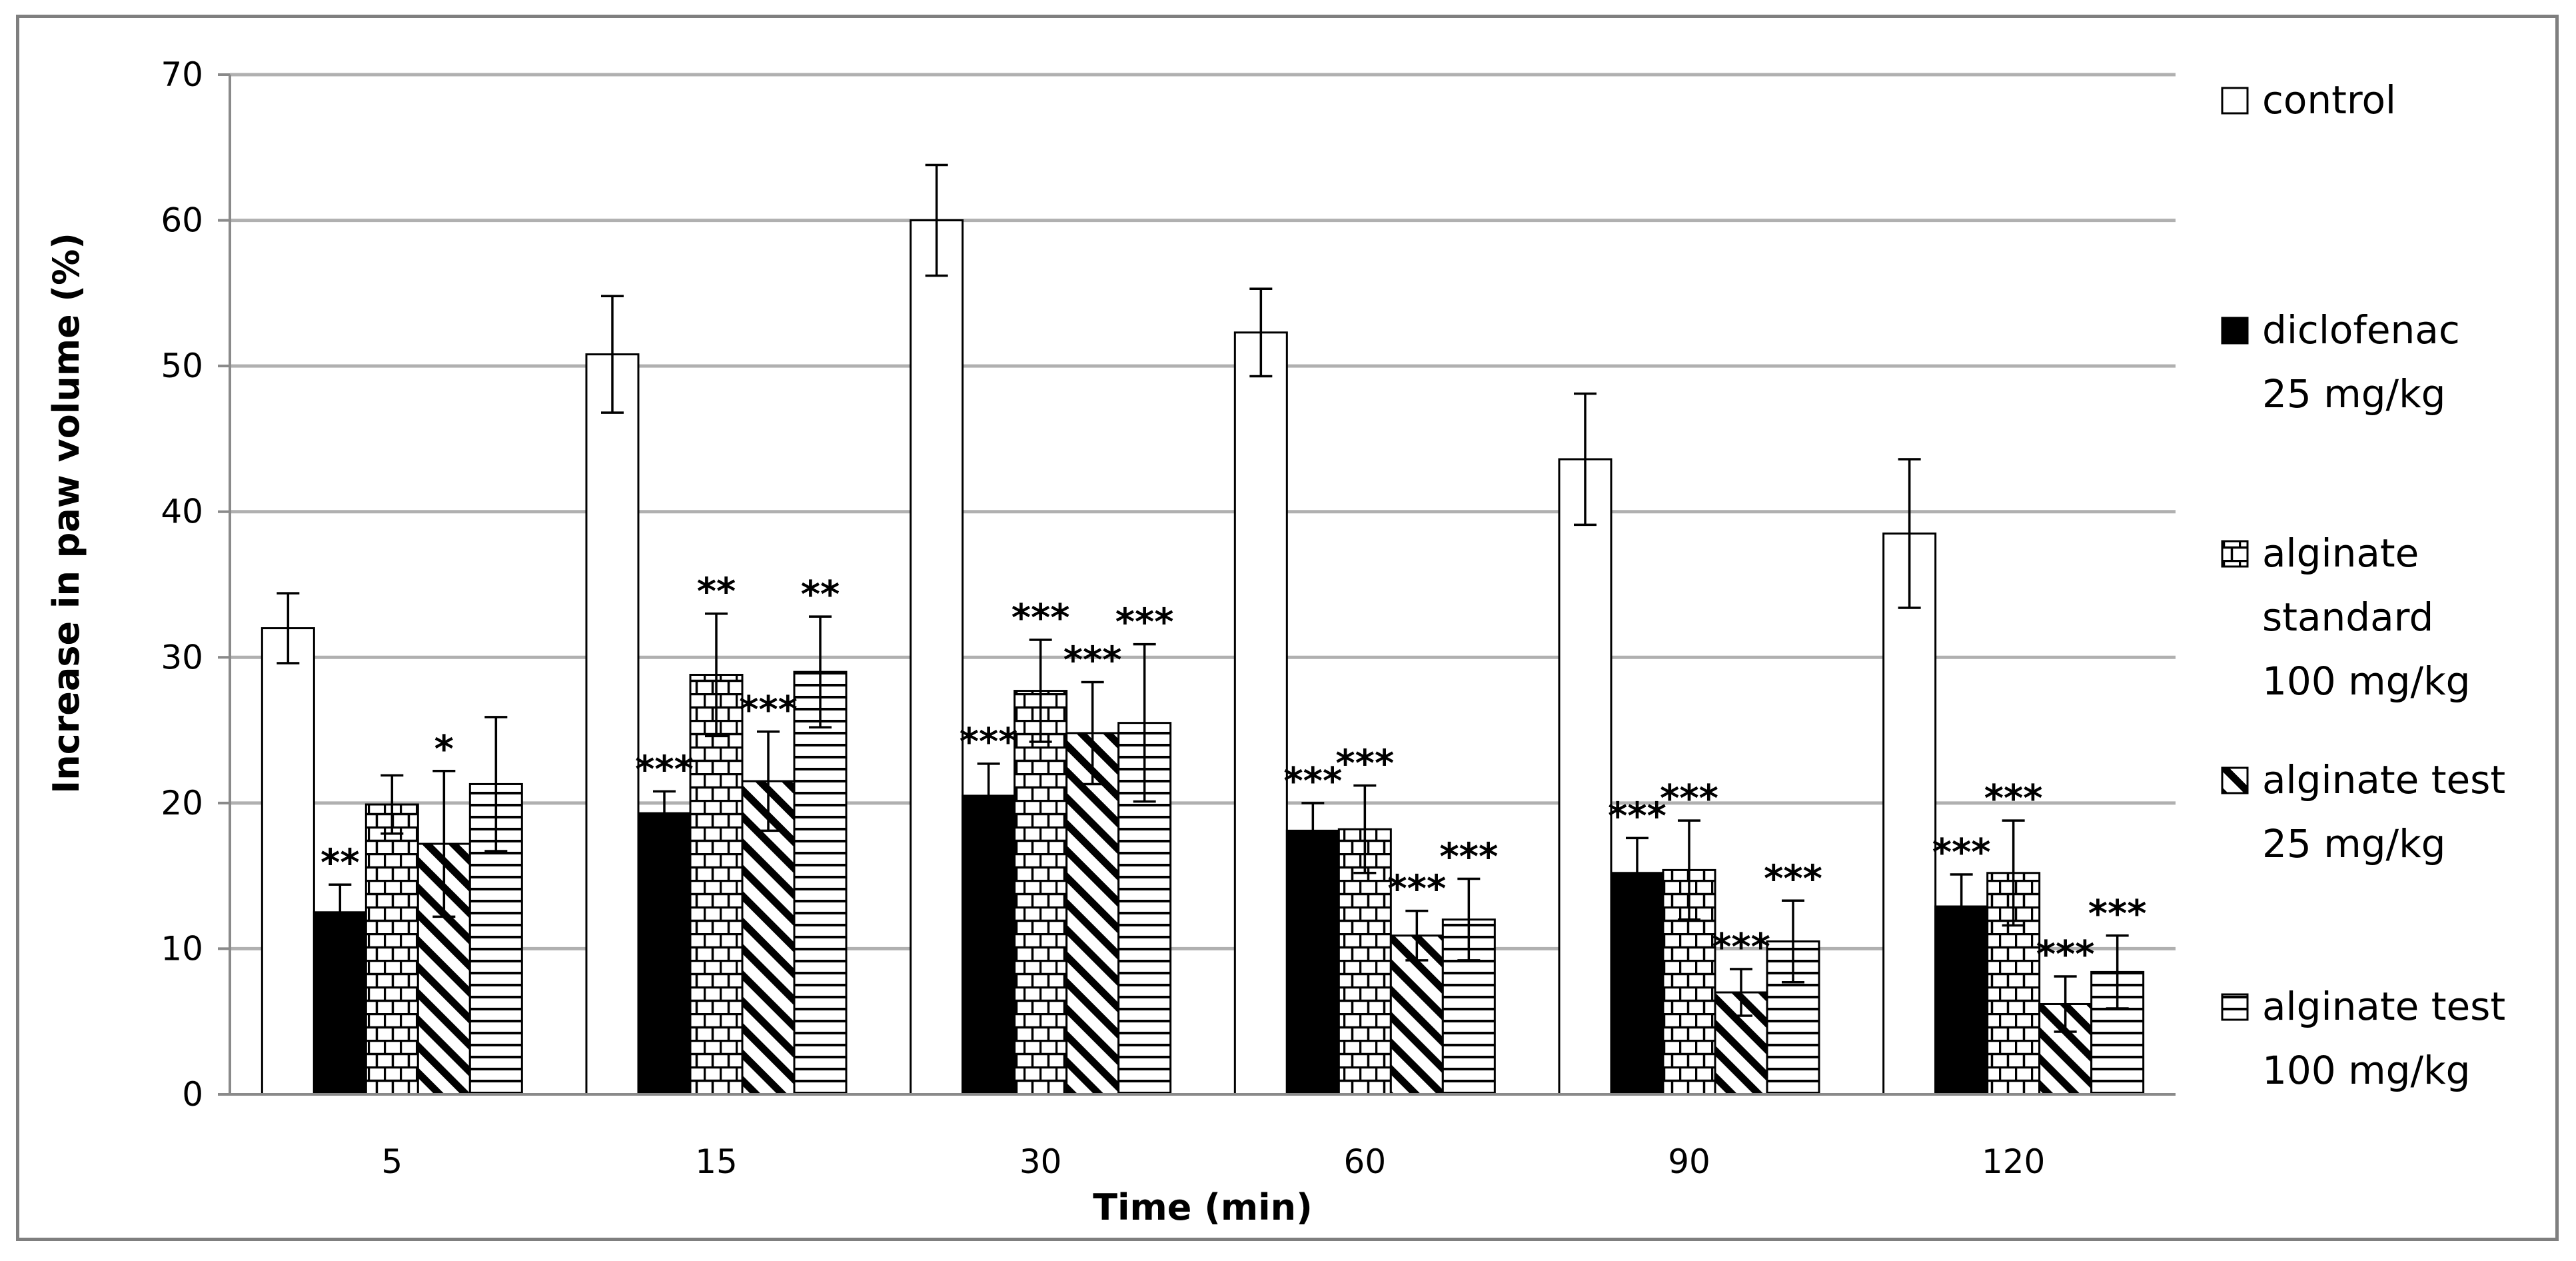 This screenshot has height=1261, width=2576. What do you see at coordinates (2361, 330) in the screenshot?
I see `legend-label: diclofenac` at bounding box center [2361, 330].